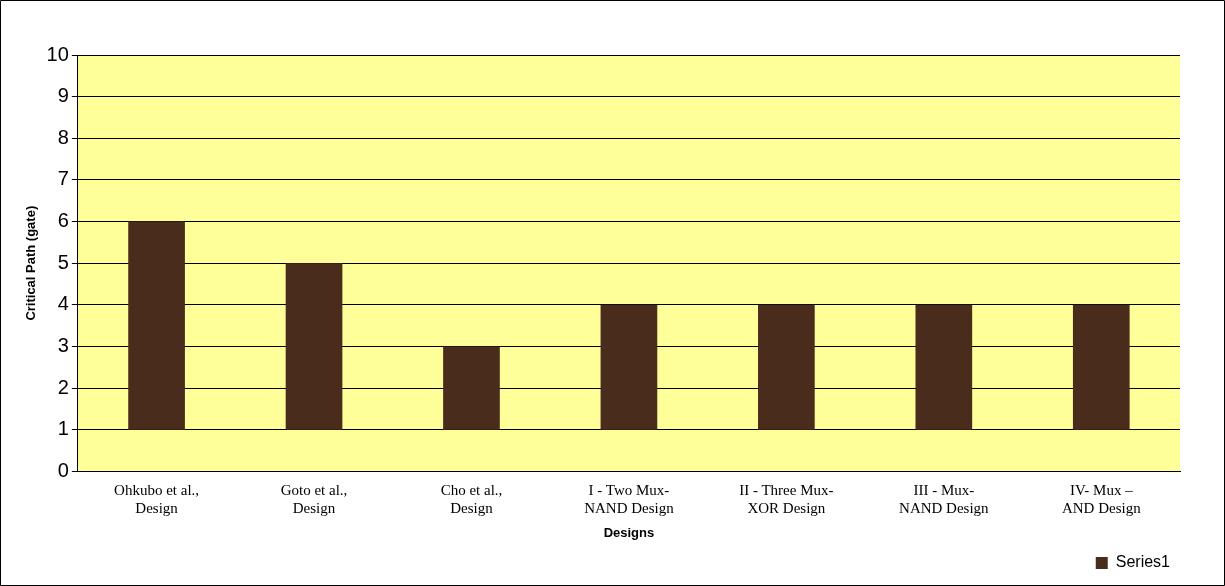  What do you see at coordinates (63, 136) in the screenshot?
I see `y-tick-label: 8` at bounding box center [63, 136].